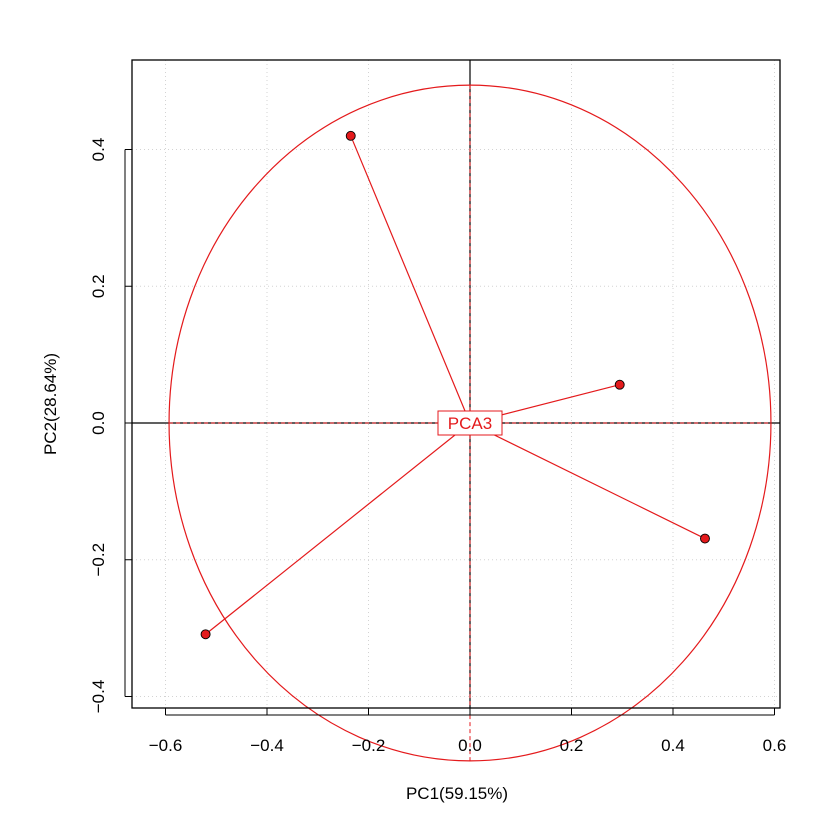 The width and height of the screenshot is (840, 840). What do you see at coordinates (369, 745) in the screenshot?
I see `x-tick-label: −0.2` at bounding box center [369, 745].